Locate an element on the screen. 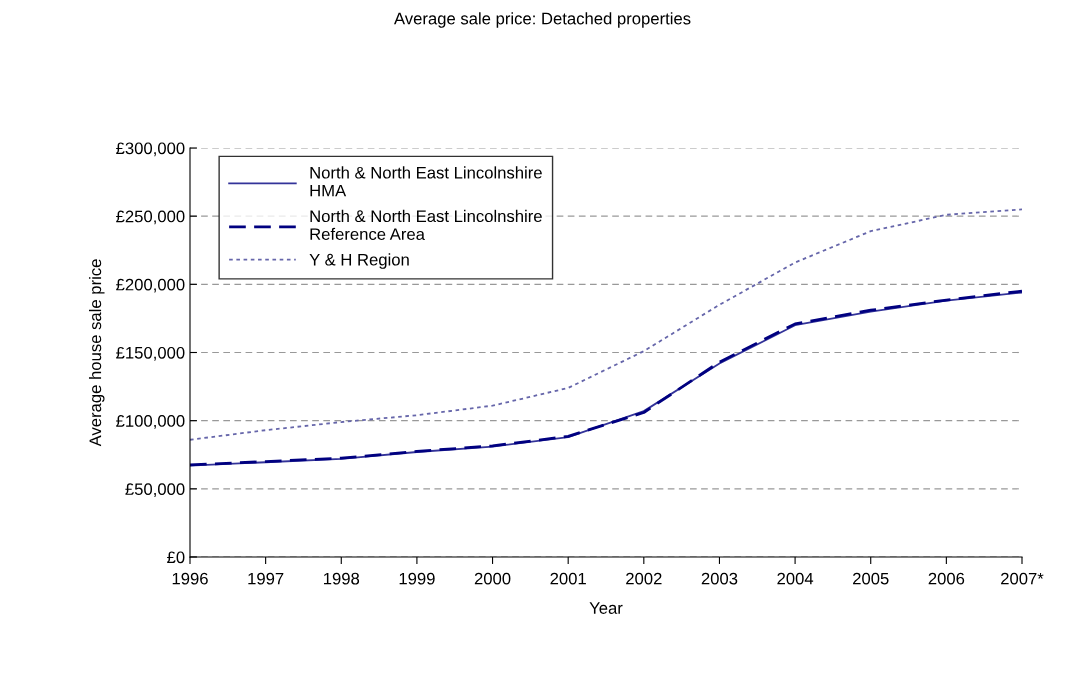 This screenshot has height=691, width=1085. x-tick-label: 1998 is located at coordinates (342, 578).